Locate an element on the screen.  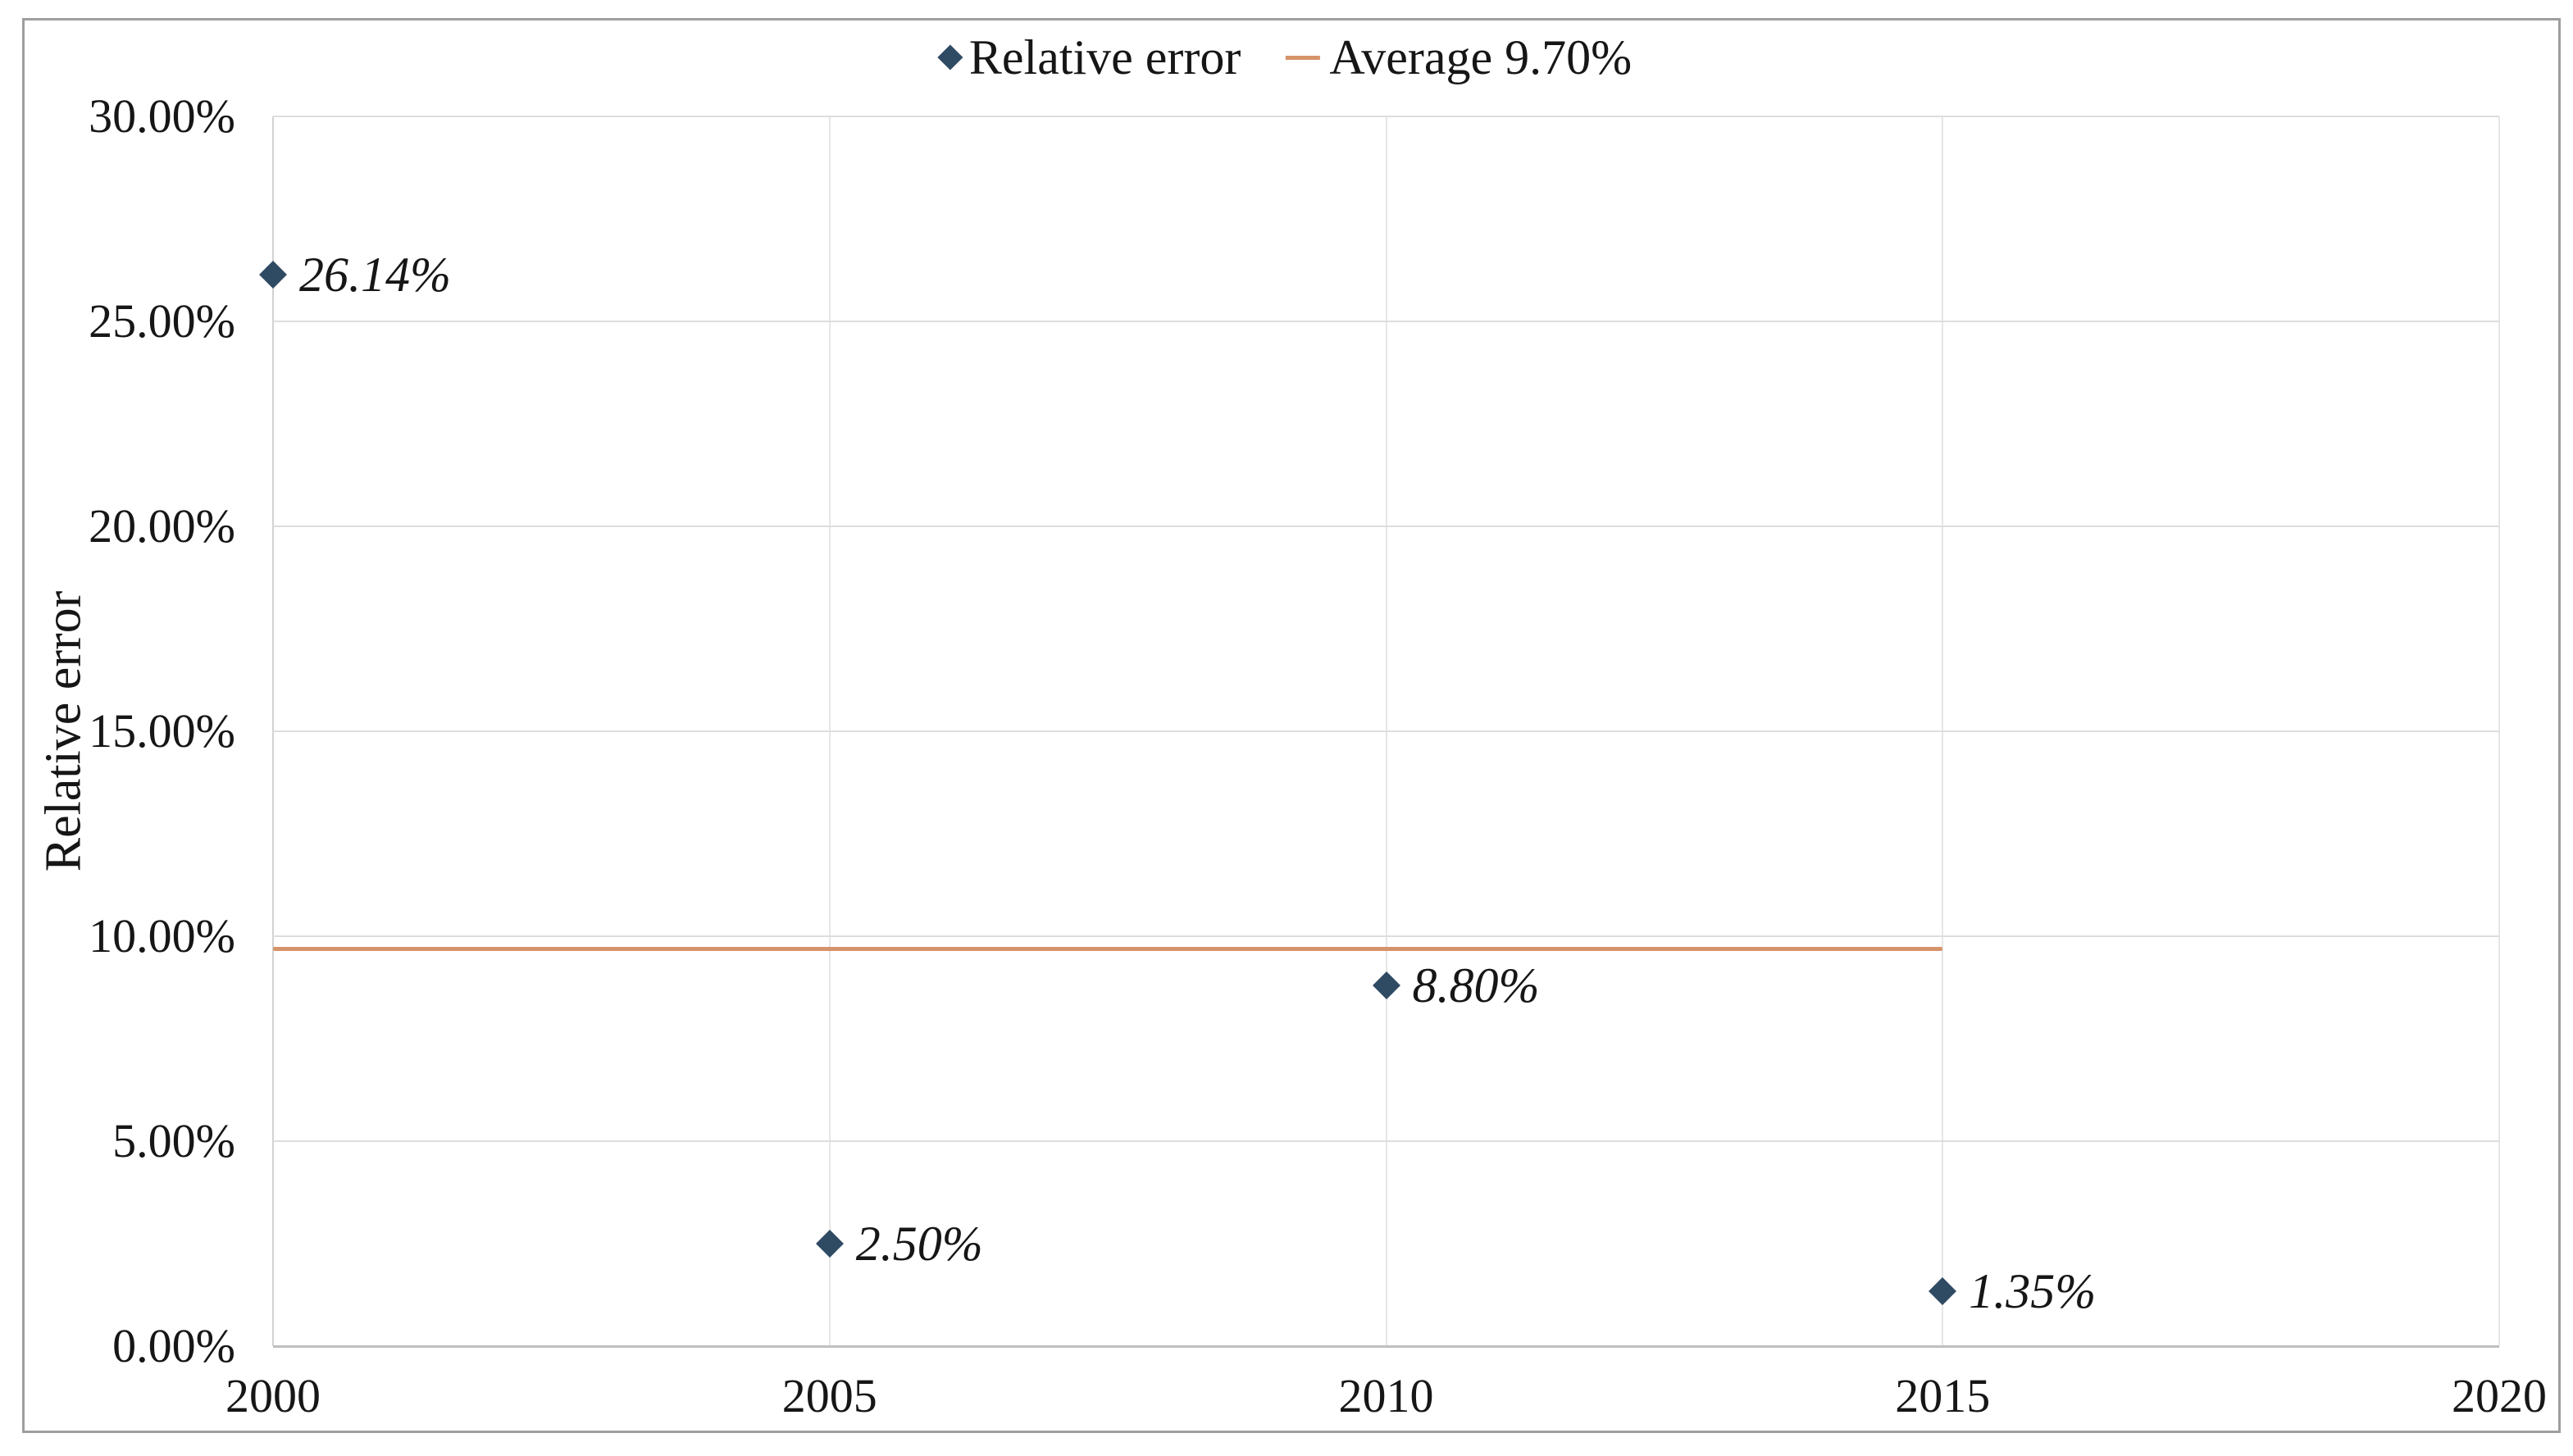
average-line is located at coordinates (1108, 948).